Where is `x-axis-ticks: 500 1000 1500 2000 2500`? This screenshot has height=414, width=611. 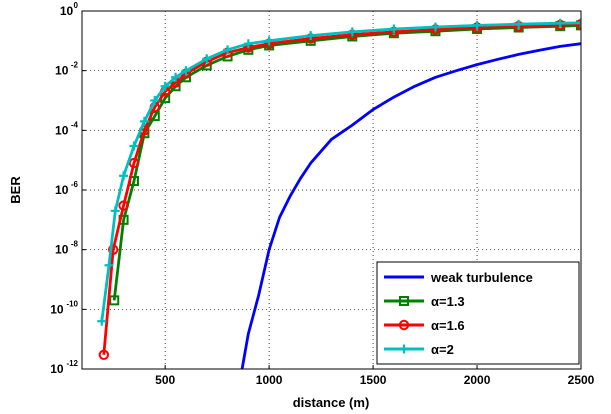
x-axis-ticks: 500 1000 1500 2000 2500 is located at coordinates (375, 376).